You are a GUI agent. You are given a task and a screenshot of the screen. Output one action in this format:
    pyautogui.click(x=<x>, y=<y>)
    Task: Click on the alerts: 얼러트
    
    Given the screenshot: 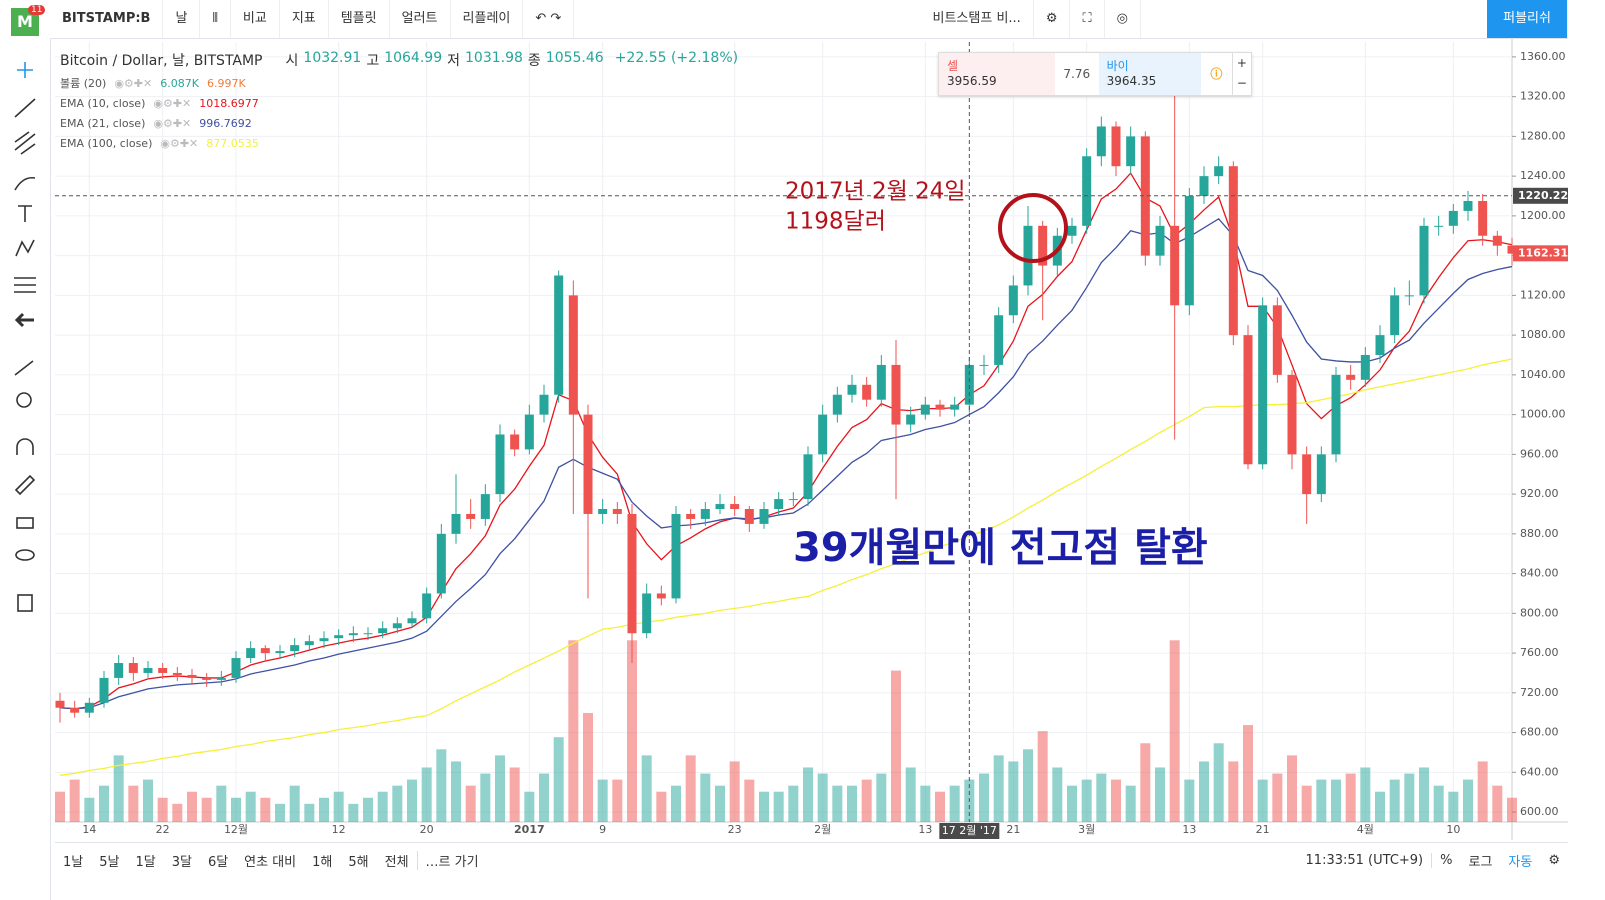 What is the action you would take?
    pyautogui.click(x=420, y=19)
    